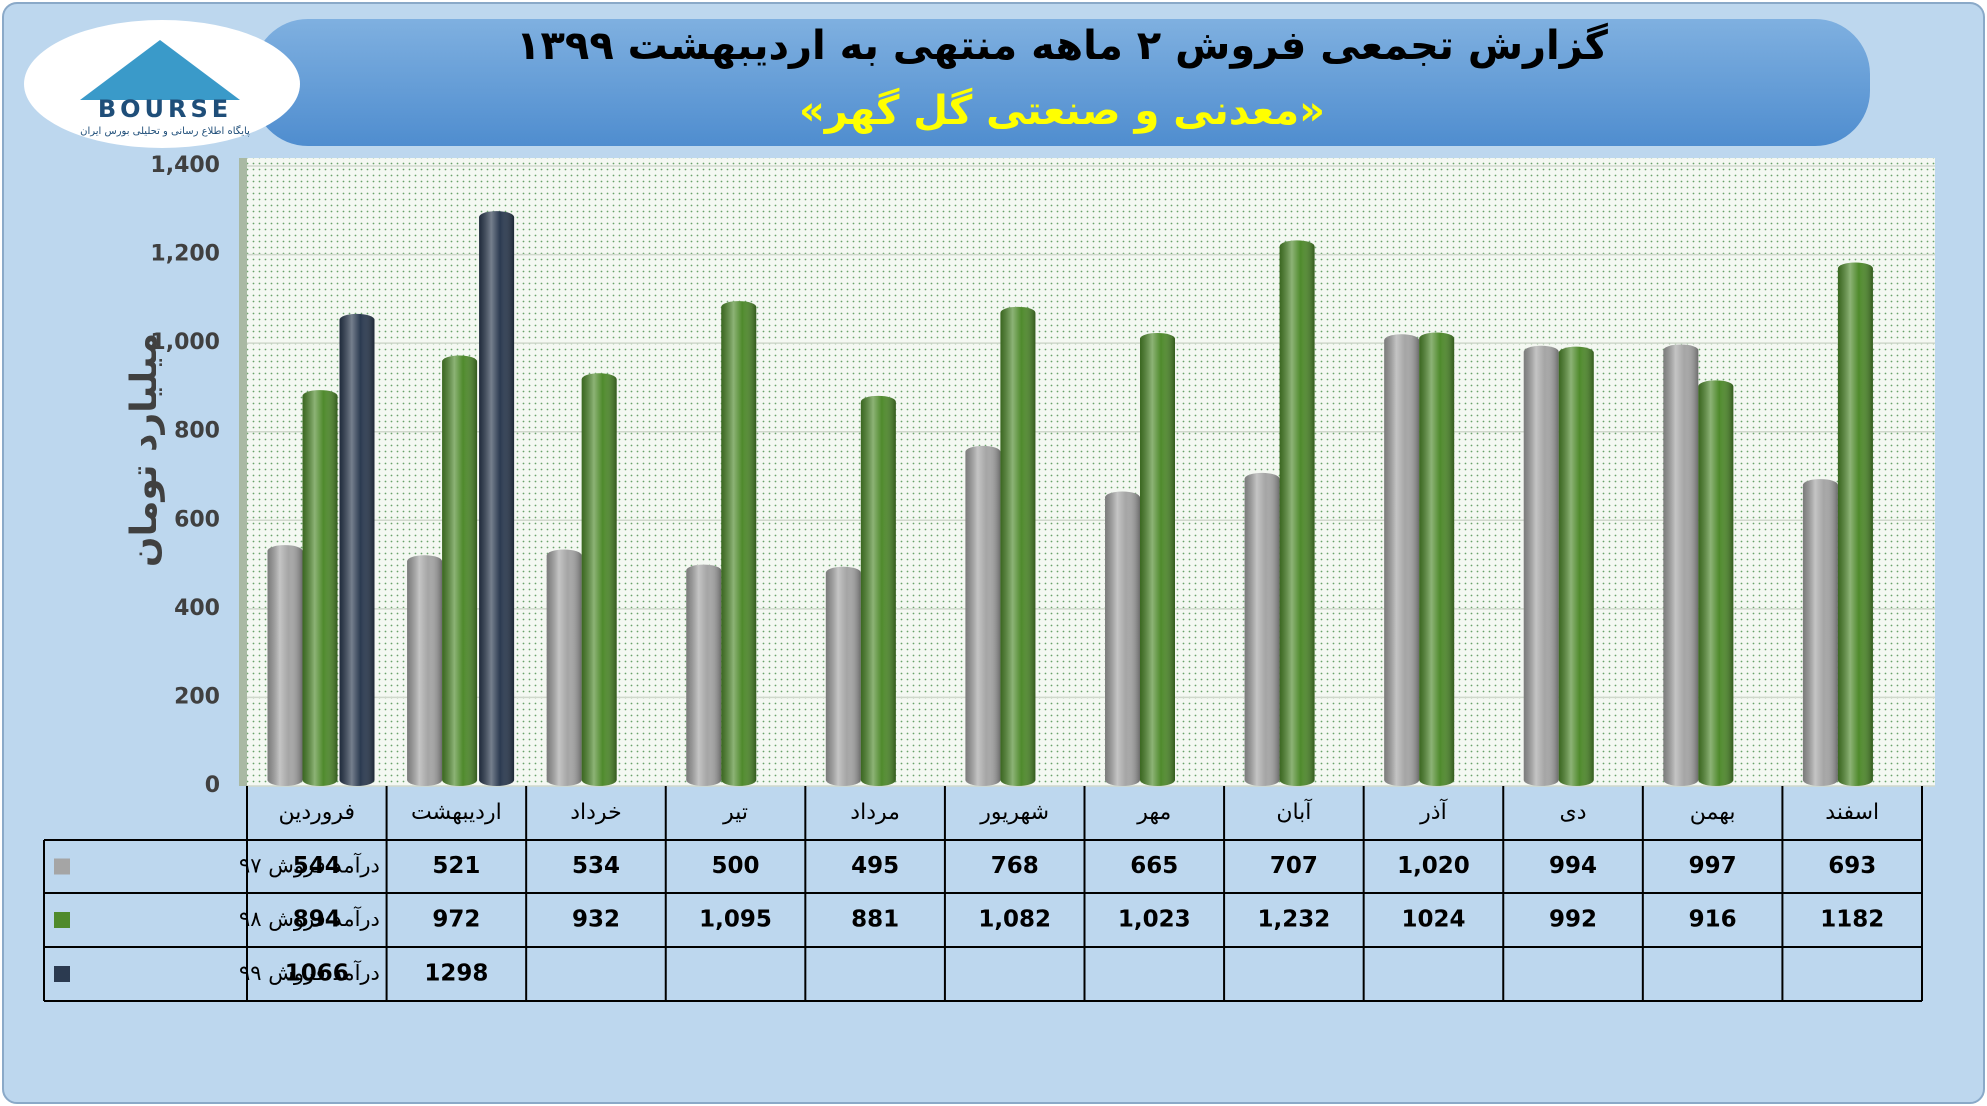  Describe the element at coordinates (875, 812) in the screenshot. I see `x-tick-label: مرداد` at that location.